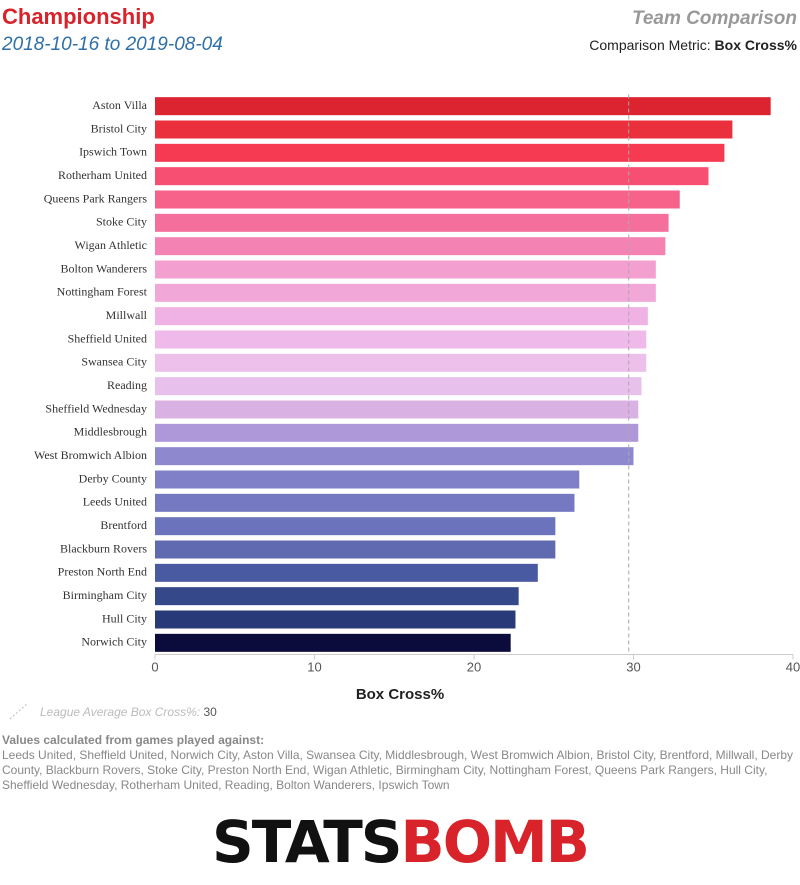  What do you see at coordinates (107, 338) in the screenshot?
I see `y-tick-label: Sheffield United` at bounding box center [107, 338].